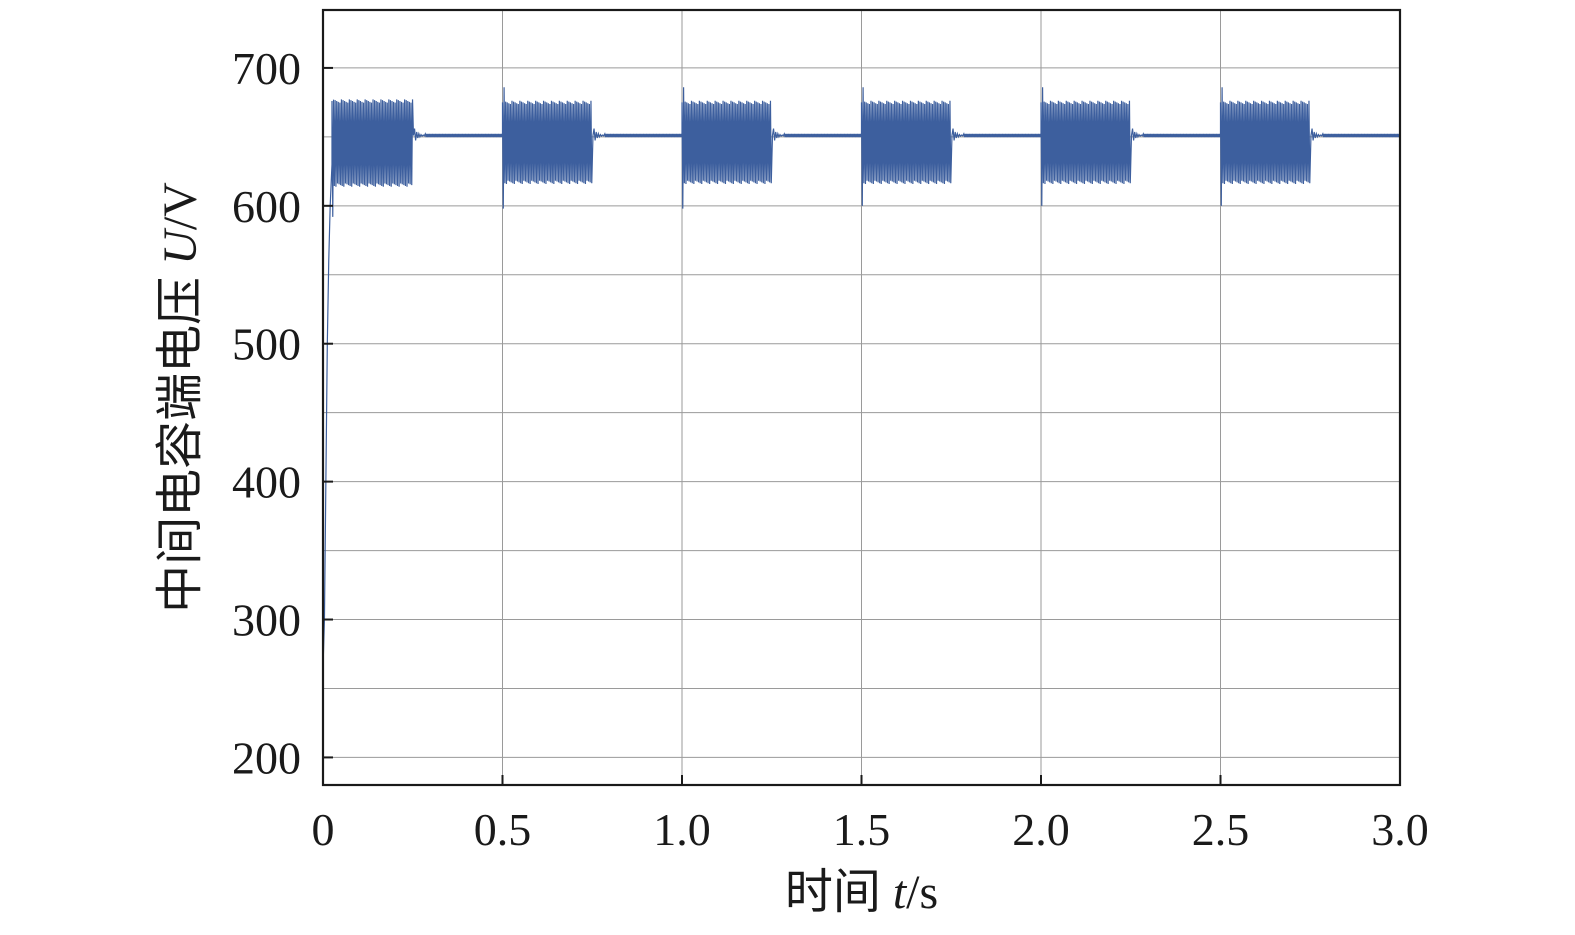 This screenshot has width=1575, height=935. I want to click on y-tick-label: 200, so click(266, 757).